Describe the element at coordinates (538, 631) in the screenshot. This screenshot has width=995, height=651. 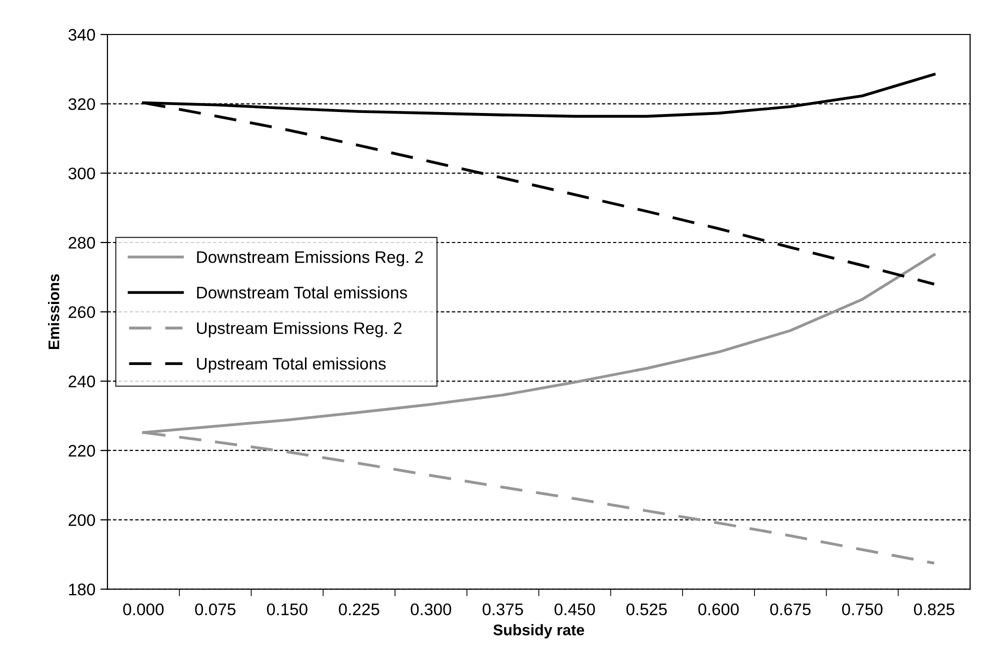
I see `x-axis-title: Subsidy rate` at that location.